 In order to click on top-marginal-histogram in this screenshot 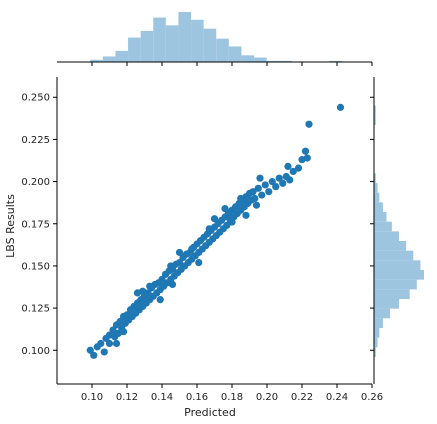, I will do `click(215, 39)`.